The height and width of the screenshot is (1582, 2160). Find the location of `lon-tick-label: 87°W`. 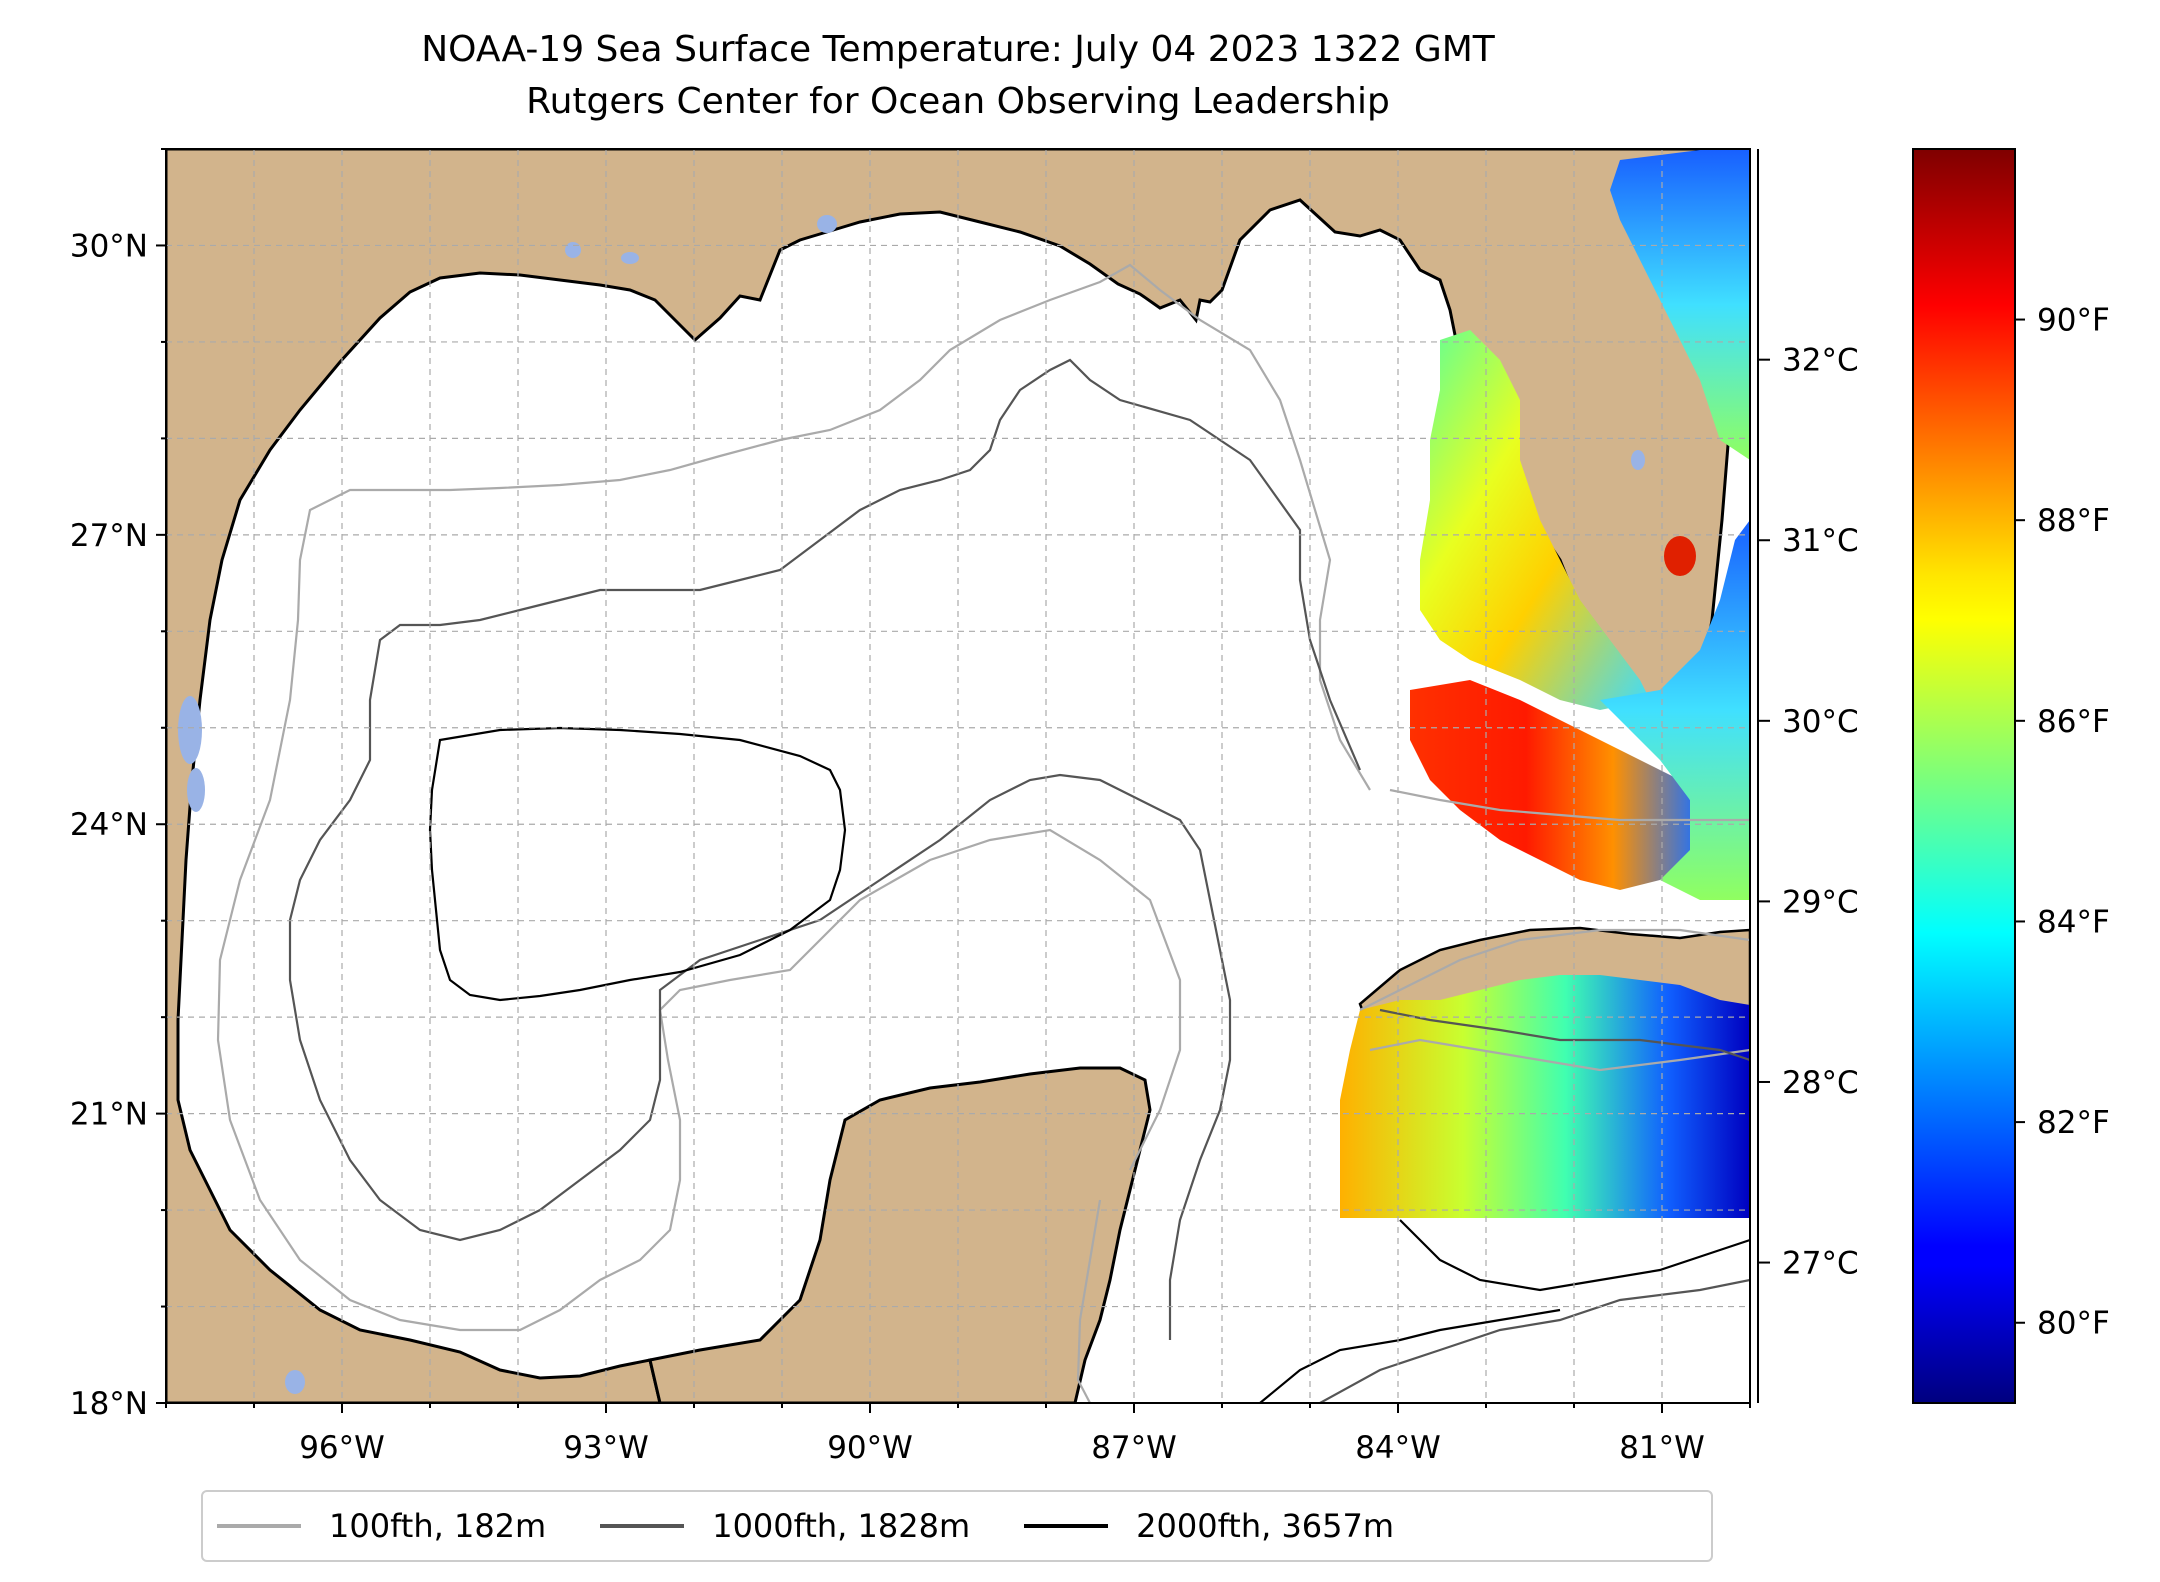

lon-tick-label: 87°W is located at coordinates (1134, 1448).